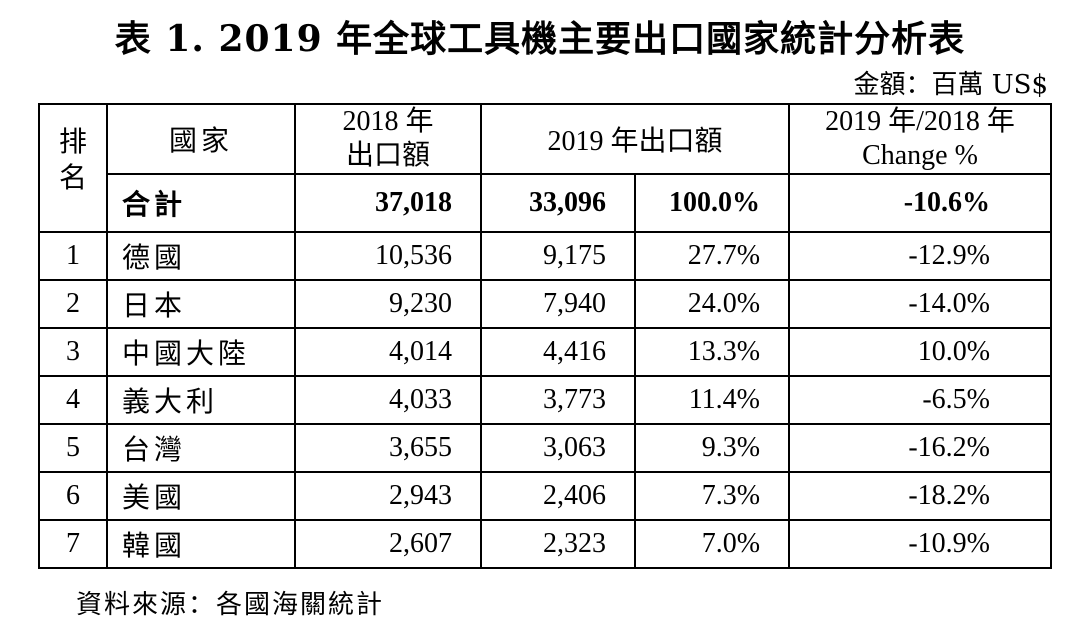 The width and height of the screenshot is (1080, 623). I want to click on total-row: 合計 37,018 33,096 100.0% -10.6%, so click(546, 203).